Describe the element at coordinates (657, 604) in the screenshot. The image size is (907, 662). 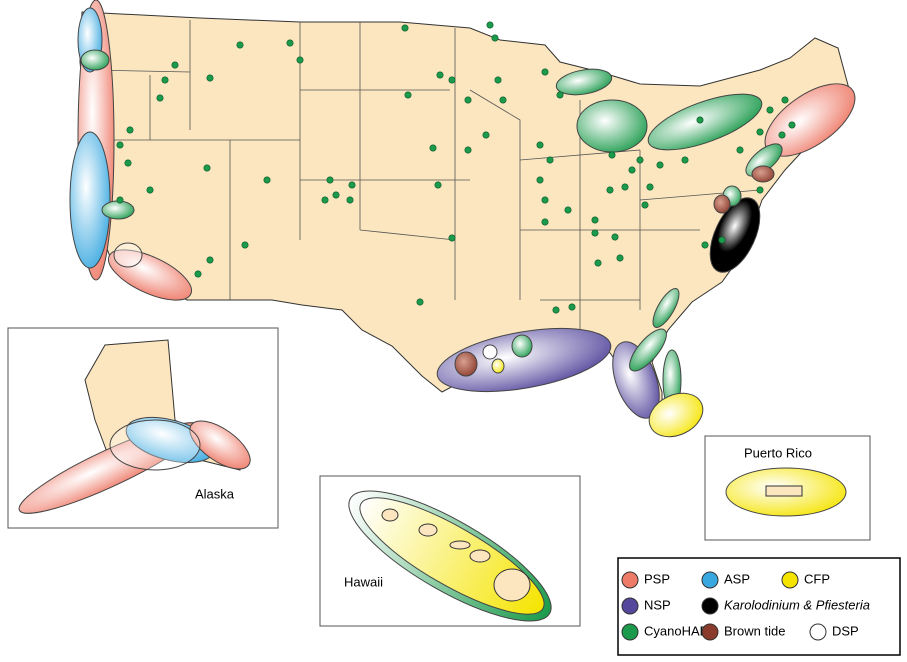
I see `legend-label: NSP` at that location.